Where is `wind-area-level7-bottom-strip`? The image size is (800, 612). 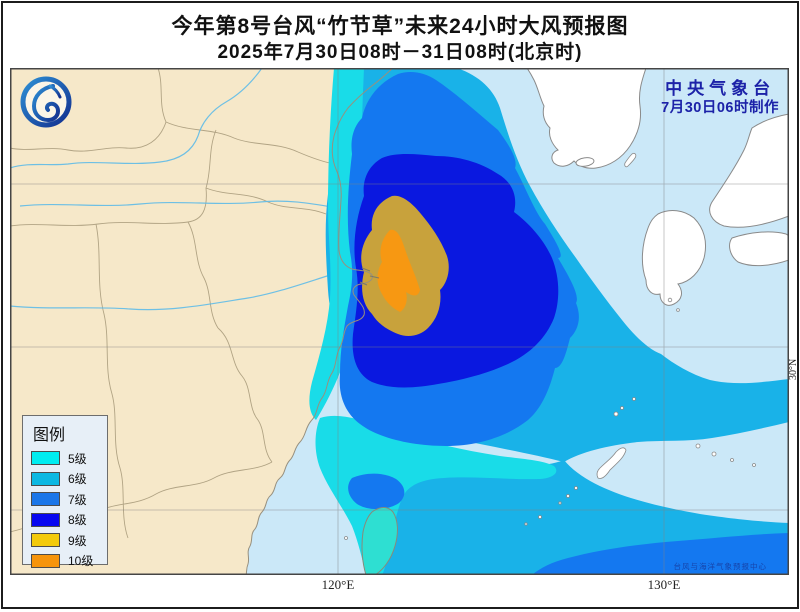 wind-area-level7-bottom-strip is located at coordinates (660, 554).